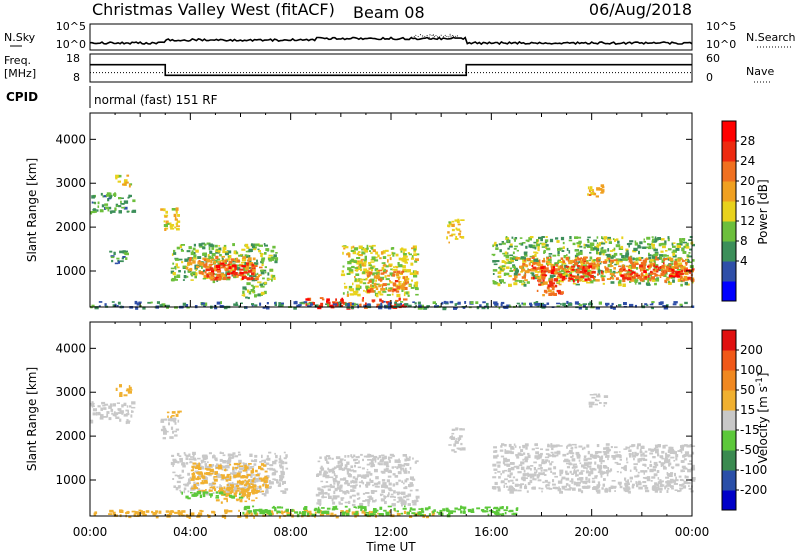 The height and width of the screenshot is (554, 800). Describe the element at coordinates (762, 418) in the screenshot. I see `velocity-colorbar-label: Velocity [m s-1]` at that location.